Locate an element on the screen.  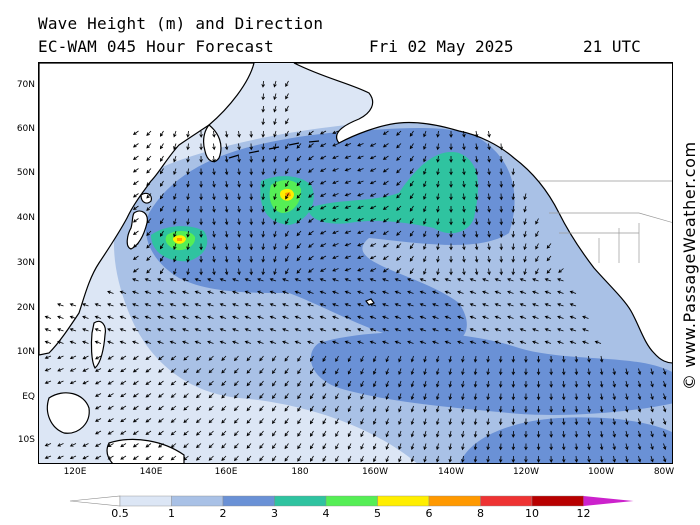
longitude-label: 120W is located at coordinates (526, 472).